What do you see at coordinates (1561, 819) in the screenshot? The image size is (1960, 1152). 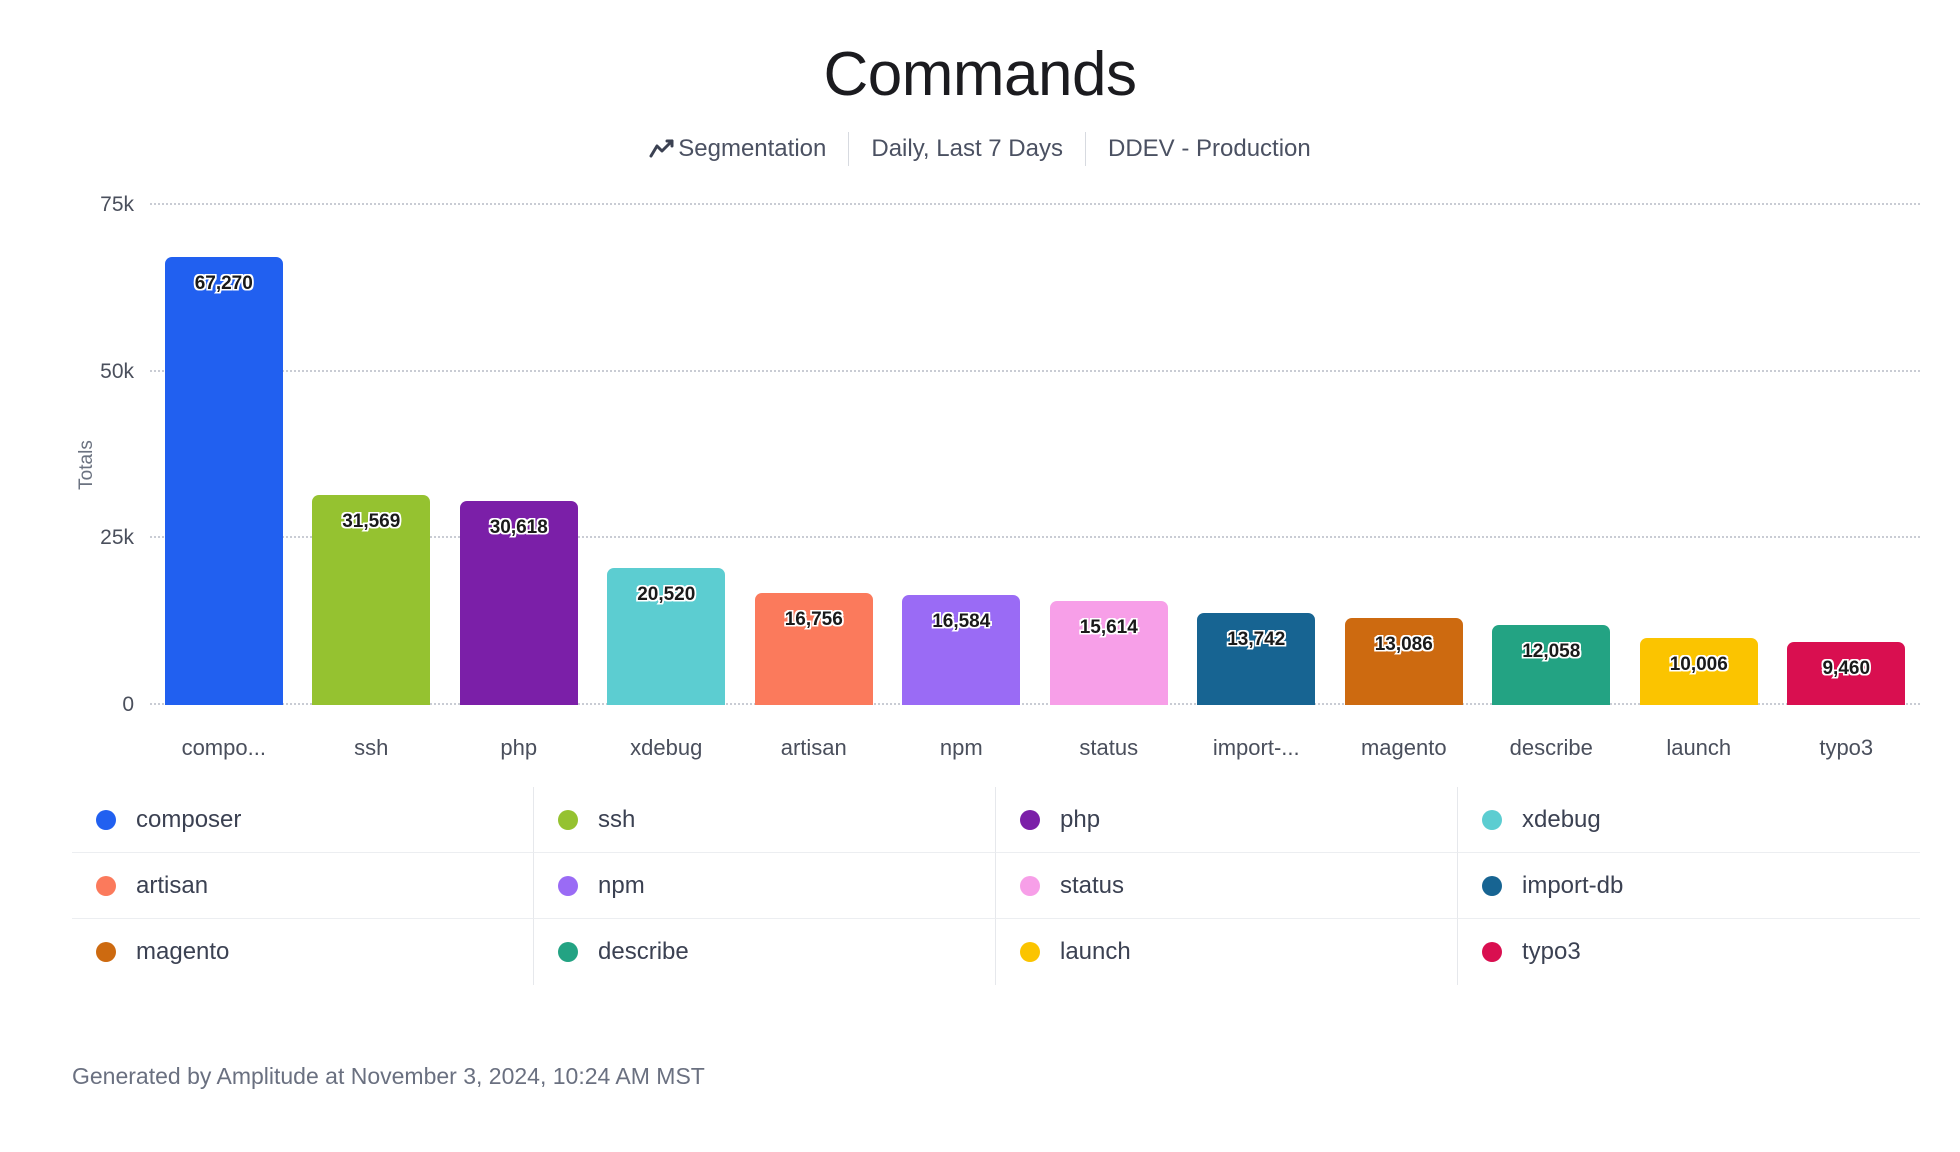 I see `legend-item-label: xdebug` at bounding box center [1561, 819].